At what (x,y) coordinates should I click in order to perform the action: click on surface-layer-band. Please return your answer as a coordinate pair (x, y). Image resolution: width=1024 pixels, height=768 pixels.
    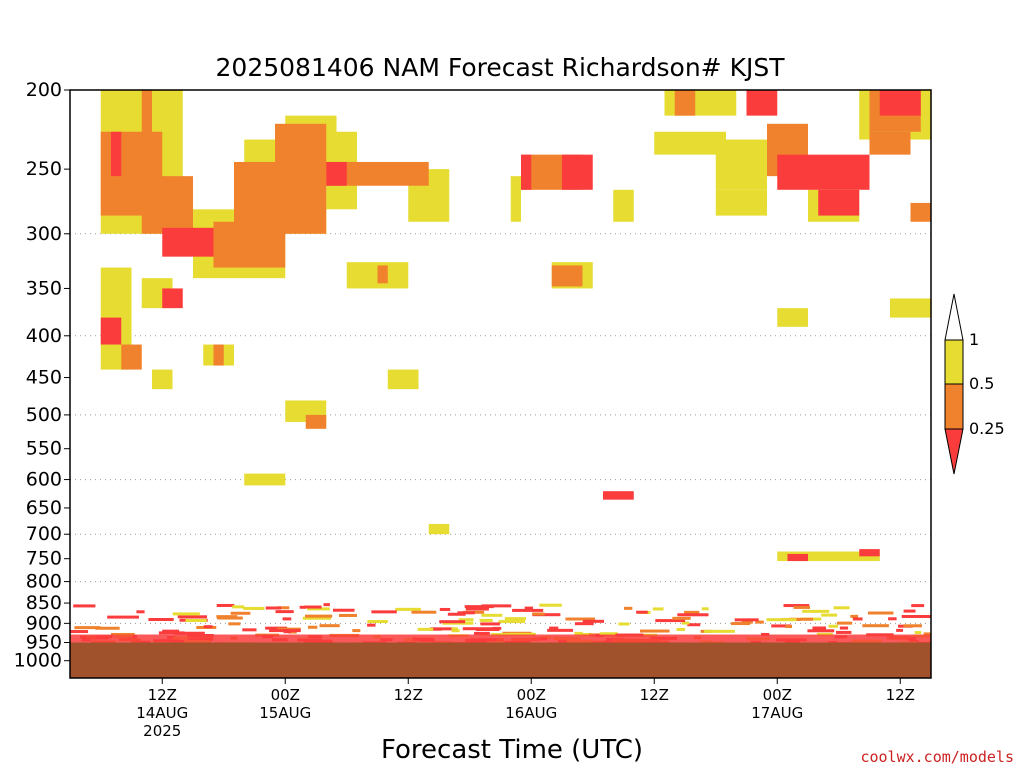
    Looking at the image, I should click on (500, 638).